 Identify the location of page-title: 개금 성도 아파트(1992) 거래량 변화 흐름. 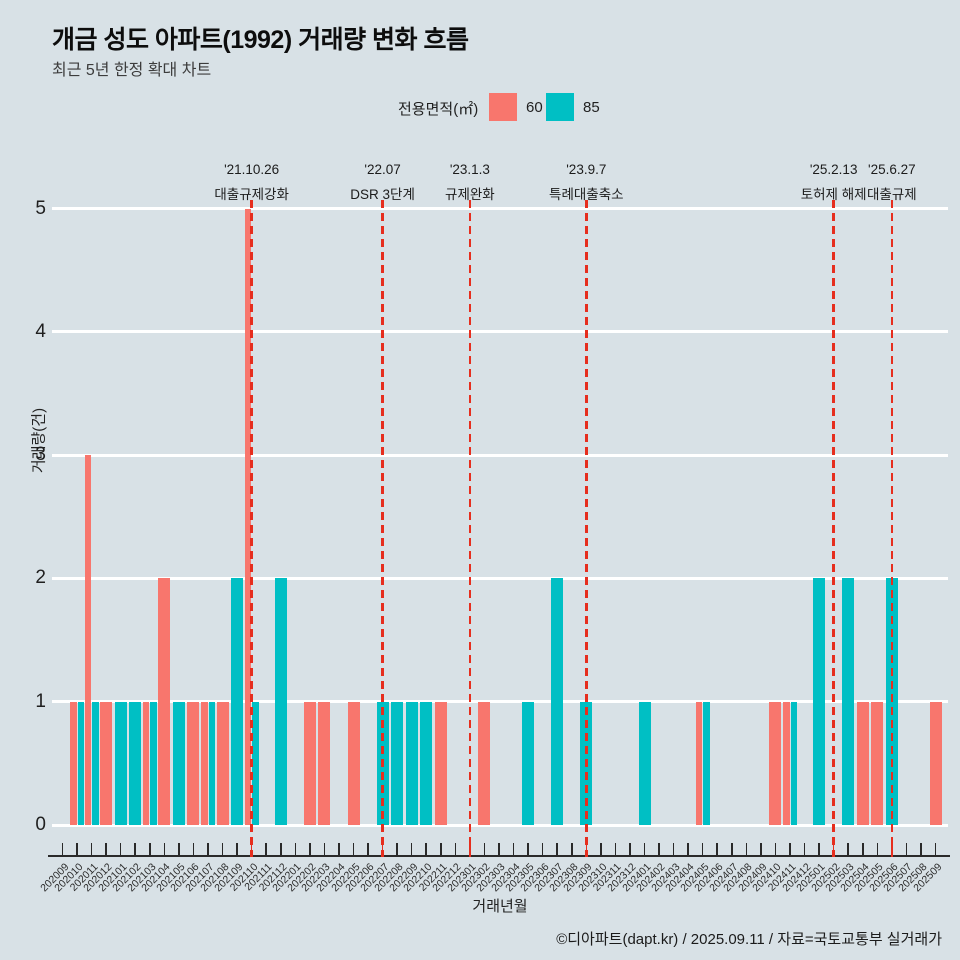
(260, 40).